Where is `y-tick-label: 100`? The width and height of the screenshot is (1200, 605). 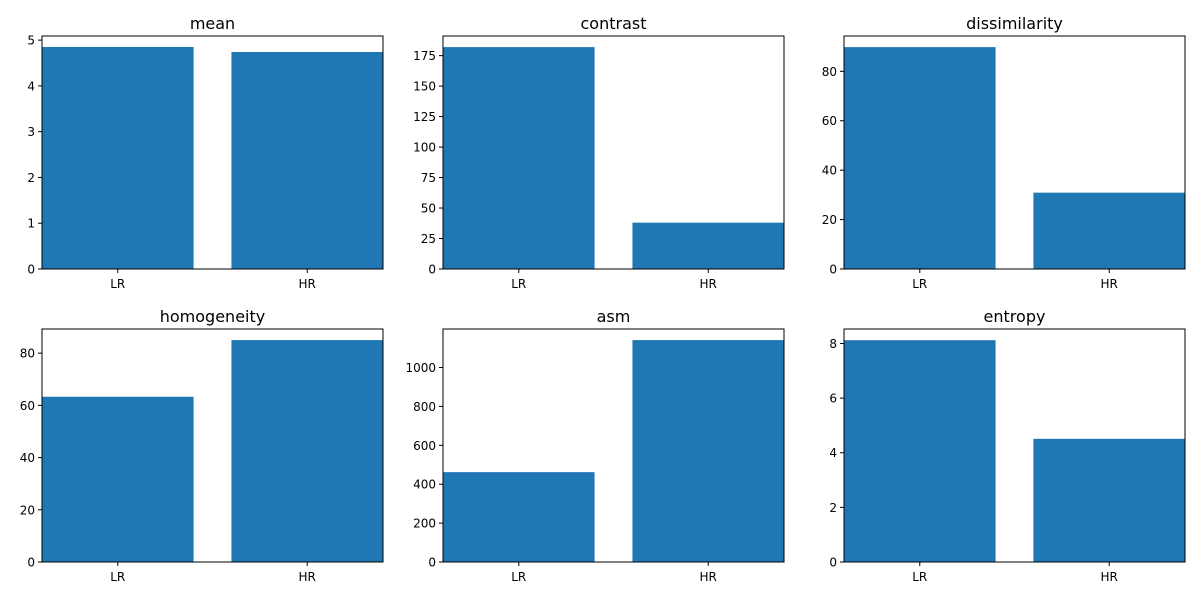 y-tick-label: 100 is located at coordinates (424, 148).